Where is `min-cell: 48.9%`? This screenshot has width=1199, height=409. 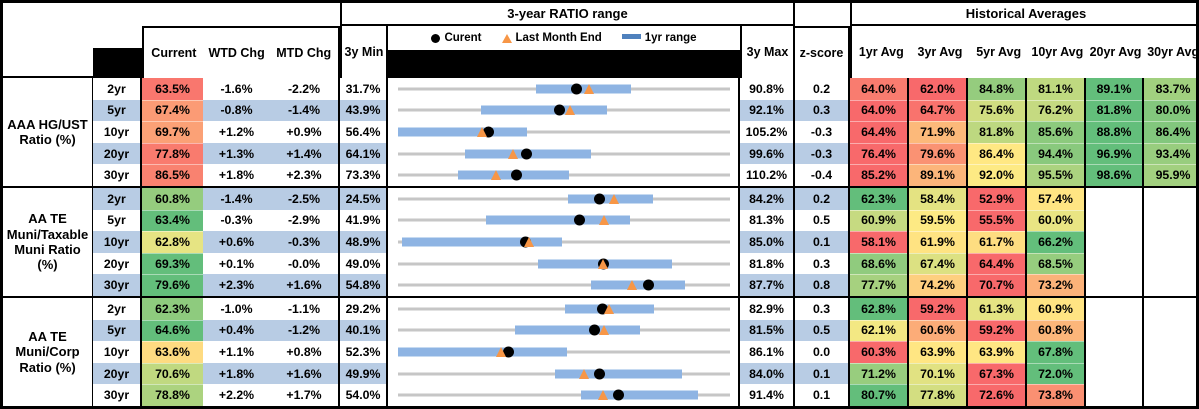
min-cell: 48.9% is located at coordinates (364, 242).